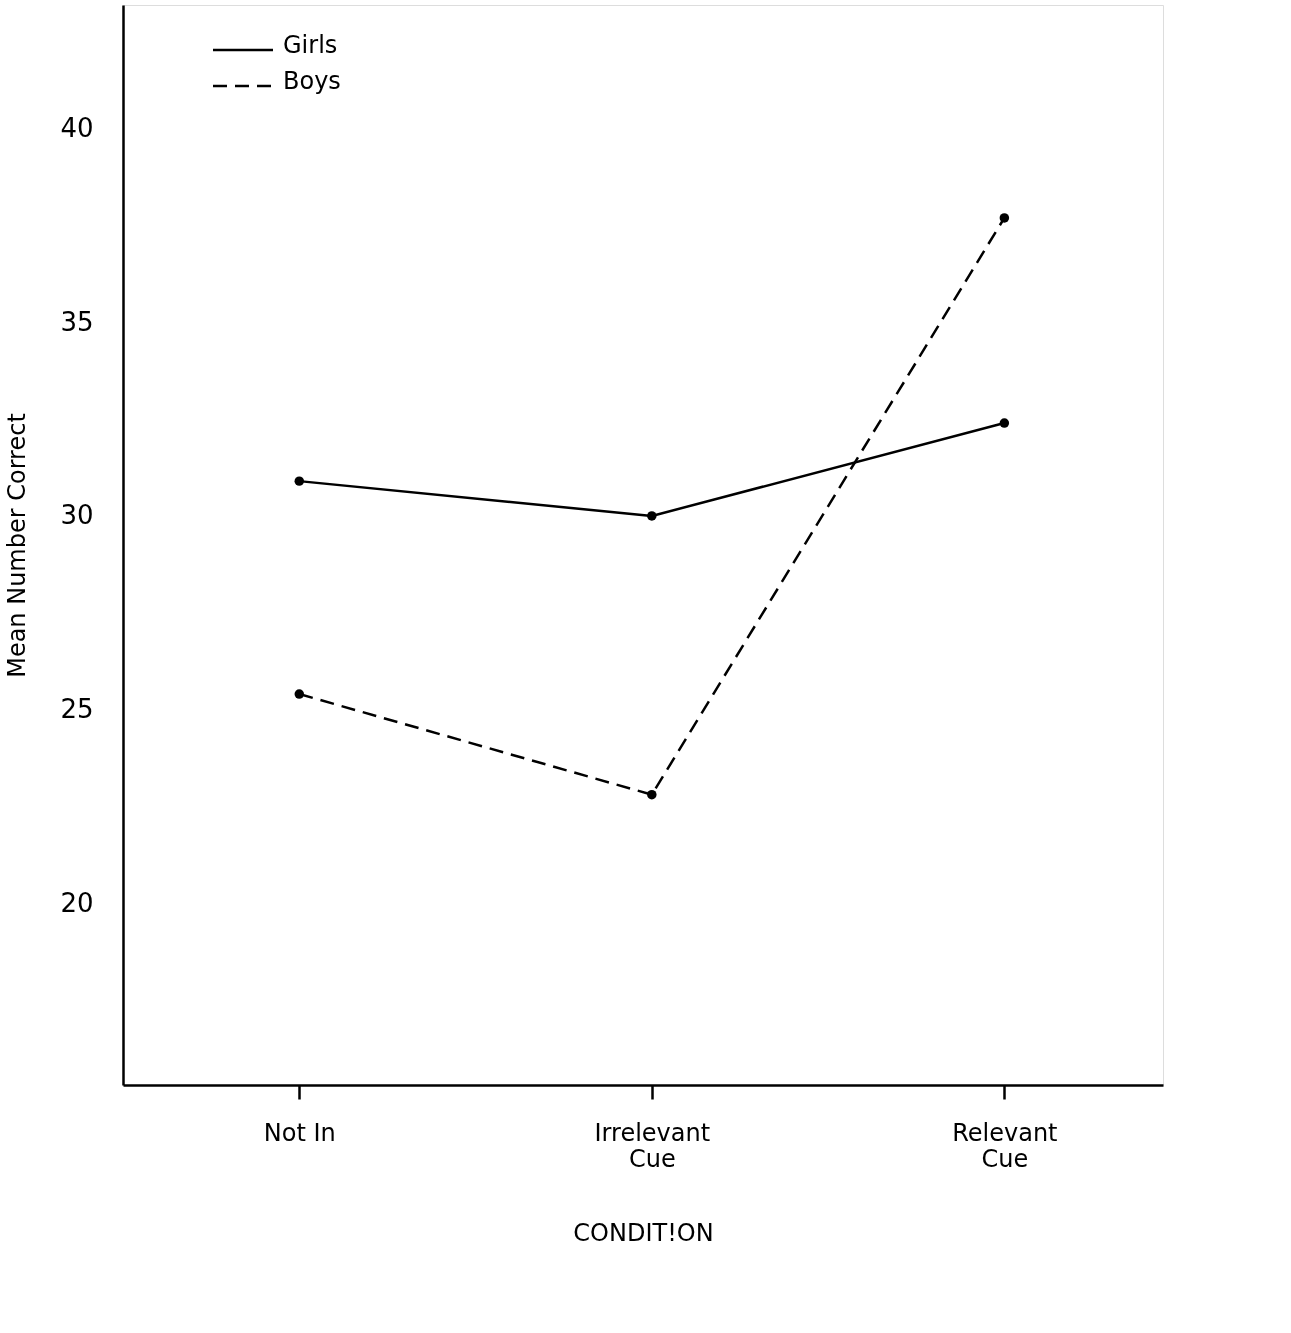  I want to click on x-axis-title: CONDIT!ON, so click(643, 1232).